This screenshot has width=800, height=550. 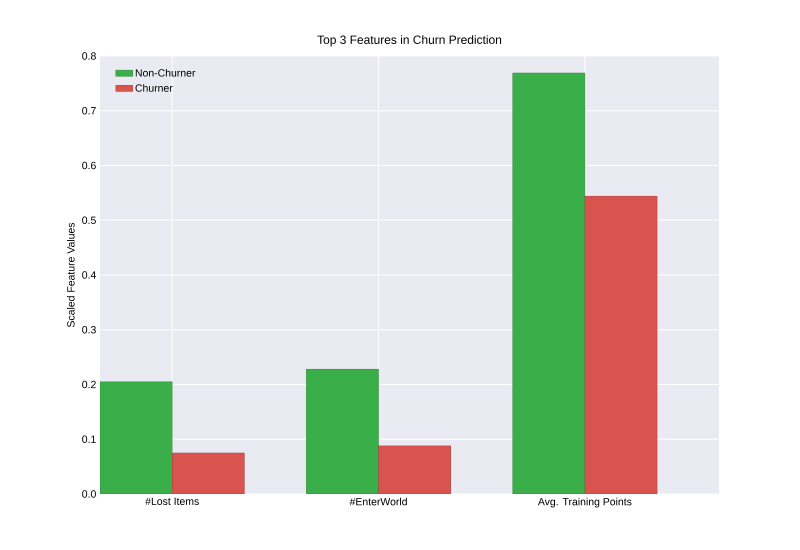 I want to click on y-tick-label: 0.5, so click(x=89, y=220).